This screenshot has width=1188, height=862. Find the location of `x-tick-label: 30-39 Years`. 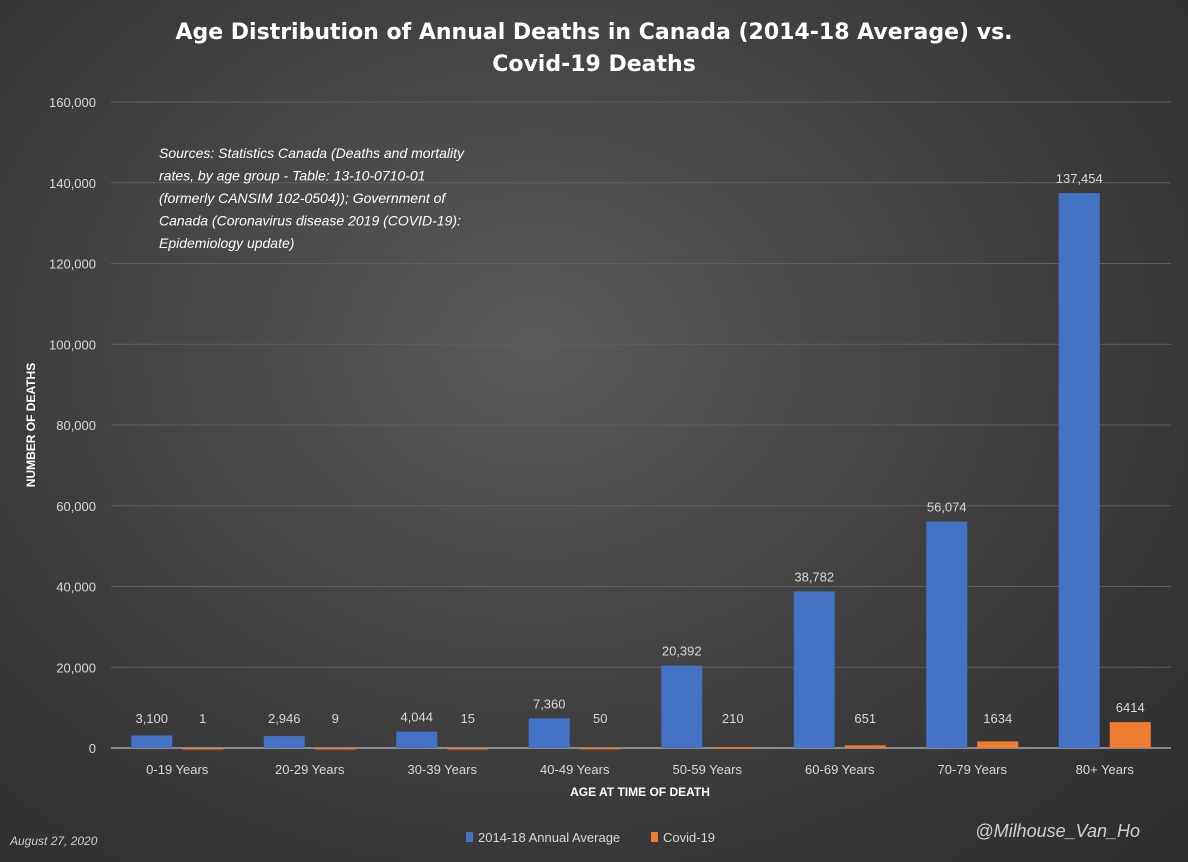

x-tick-label: 30-39 Years is located at coordinates (443, 769).